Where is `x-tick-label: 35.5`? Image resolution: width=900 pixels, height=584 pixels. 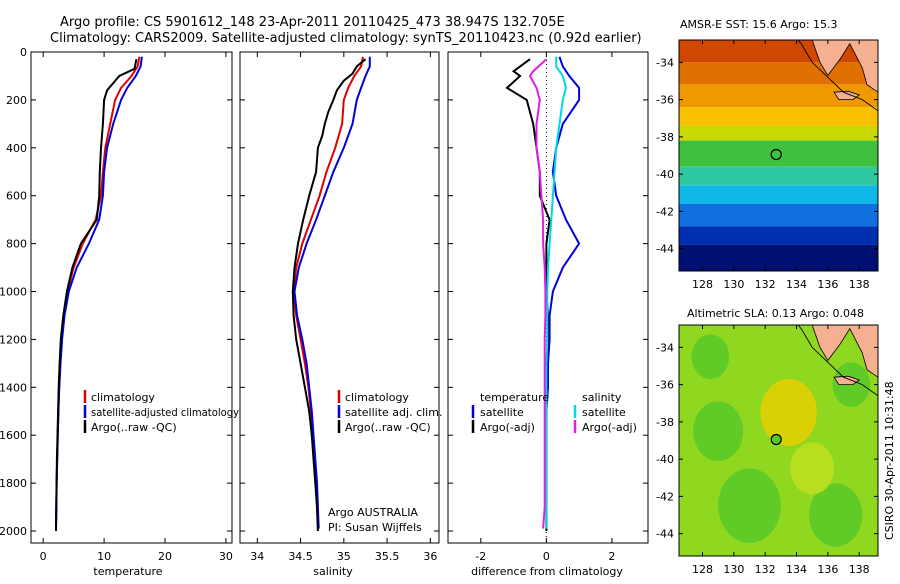
x-tick-label: 35.5 is located at coordinates (387, 556).